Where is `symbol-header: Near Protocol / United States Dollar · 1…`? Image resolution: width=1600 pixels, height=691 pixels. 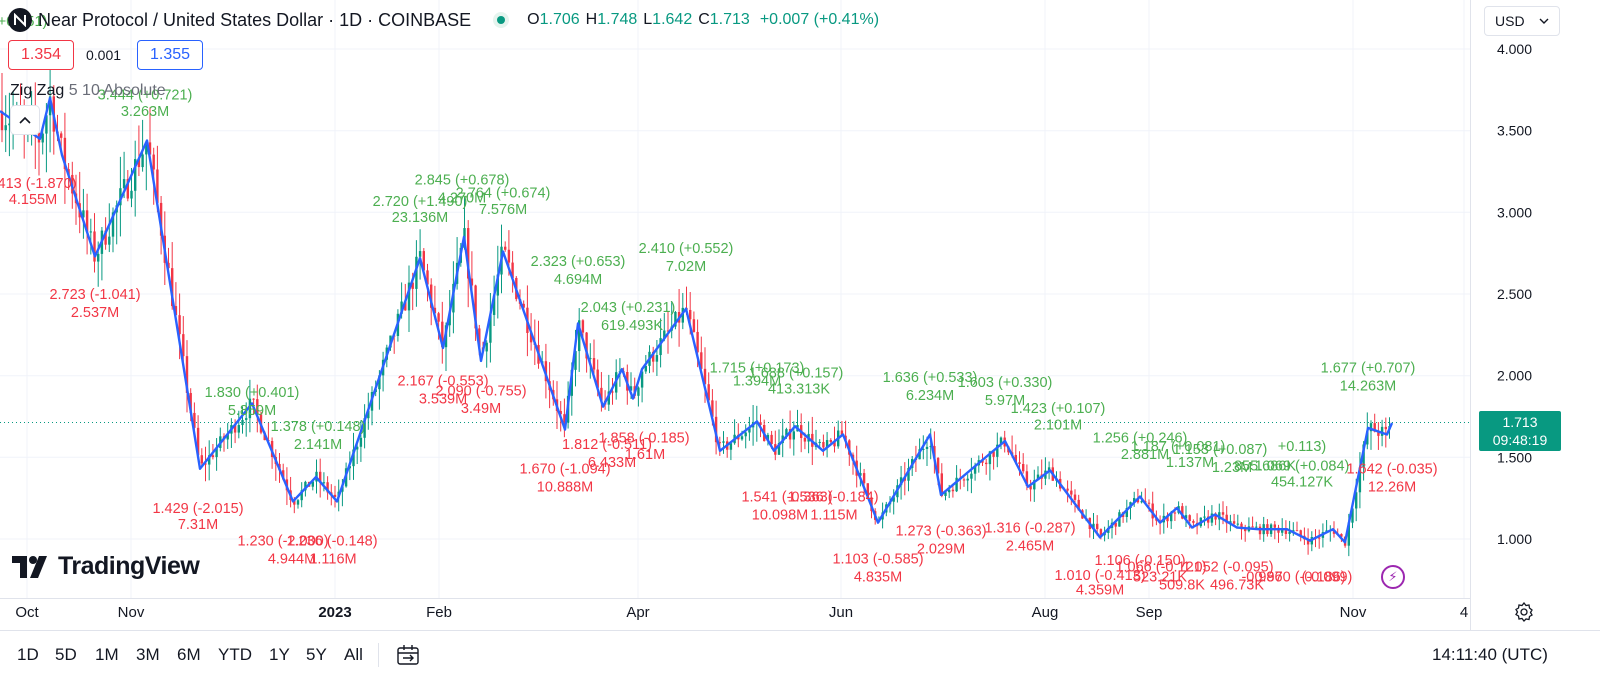 symbol-header: Near Protocol / United States Dollar · 1… is located at coordinates (443, 20).